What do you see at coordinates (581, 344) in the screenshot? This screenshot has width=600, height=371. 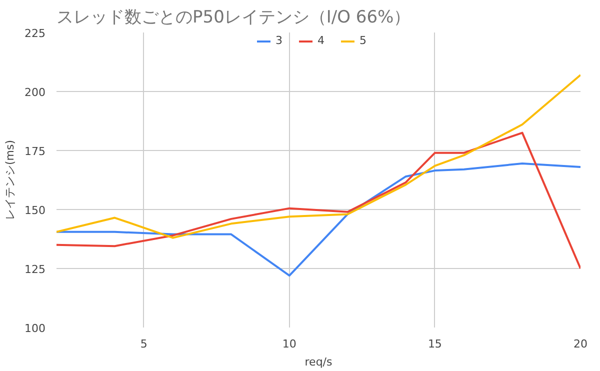 I see `x-tick-label: 20` at bounding box center [581, 344].